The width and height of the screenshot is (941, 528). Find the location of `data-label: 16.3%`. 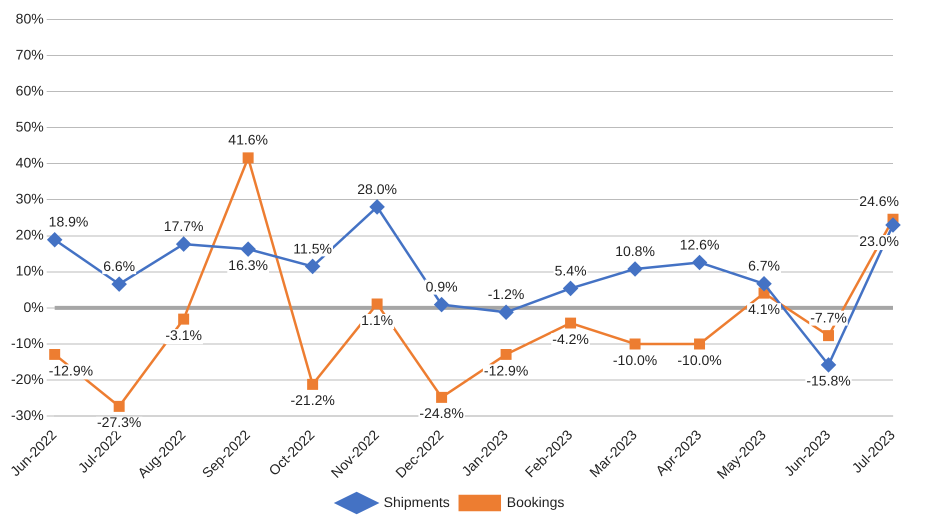

data-label: 16.3% is located at coordinates (248, 264).